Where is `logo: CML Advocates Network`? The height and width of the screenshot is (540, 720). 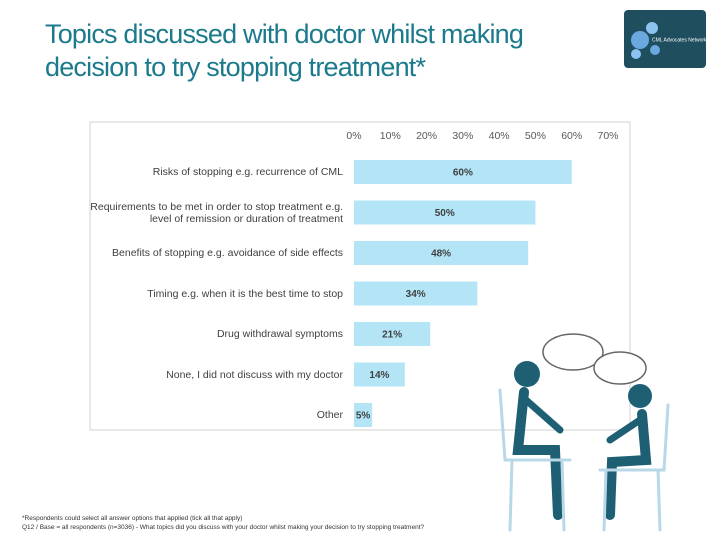
logo: CML Advocates Network is located at coordinates (665, 39).